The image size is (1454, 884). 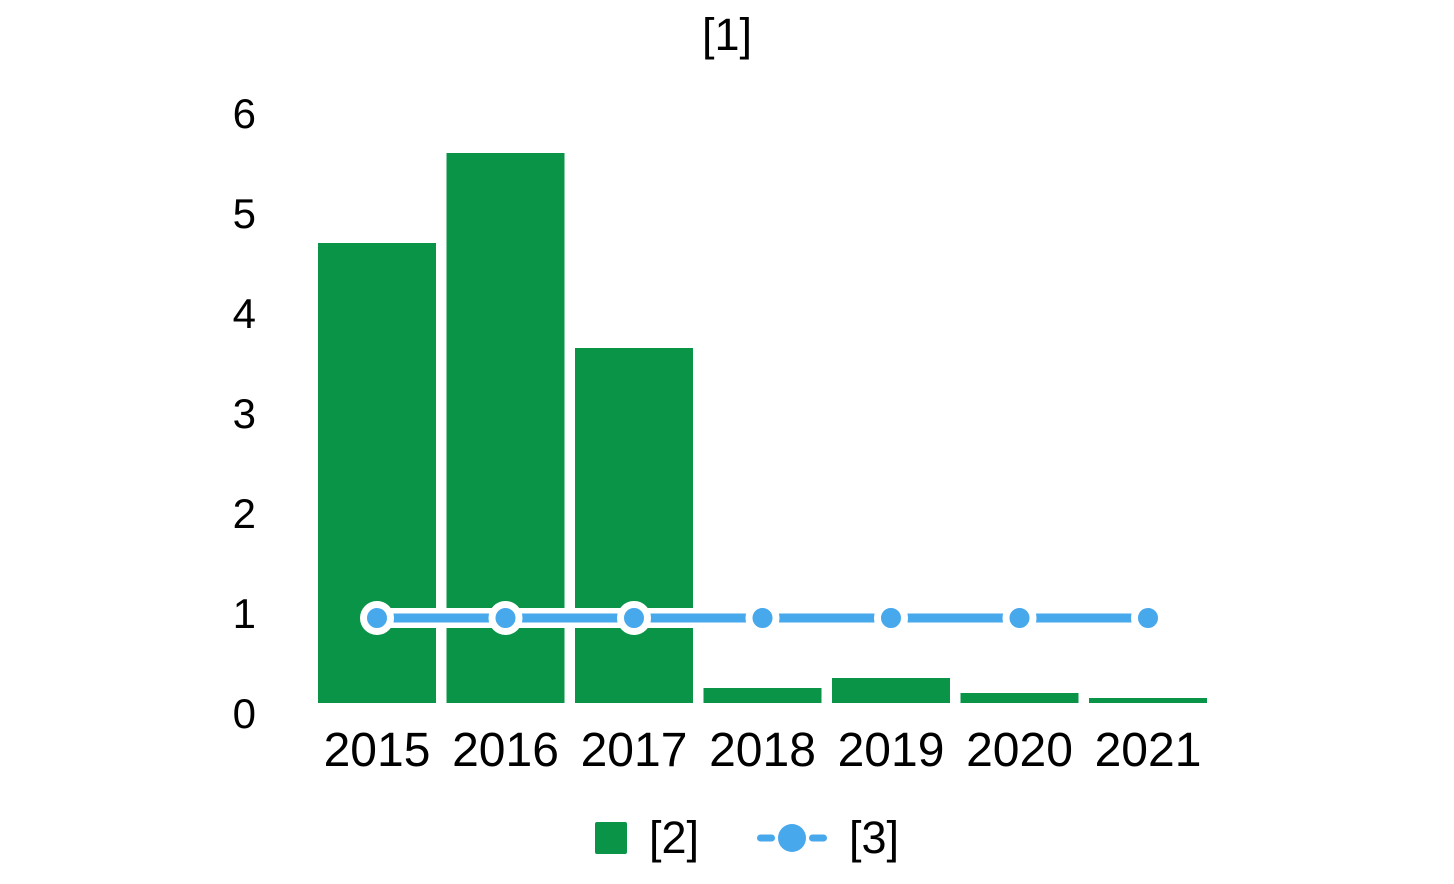 What do you see at coordinates (244, 513) in the screenshot?
I see `y-tick-label-2: 2` at bounding box center [244, 513].